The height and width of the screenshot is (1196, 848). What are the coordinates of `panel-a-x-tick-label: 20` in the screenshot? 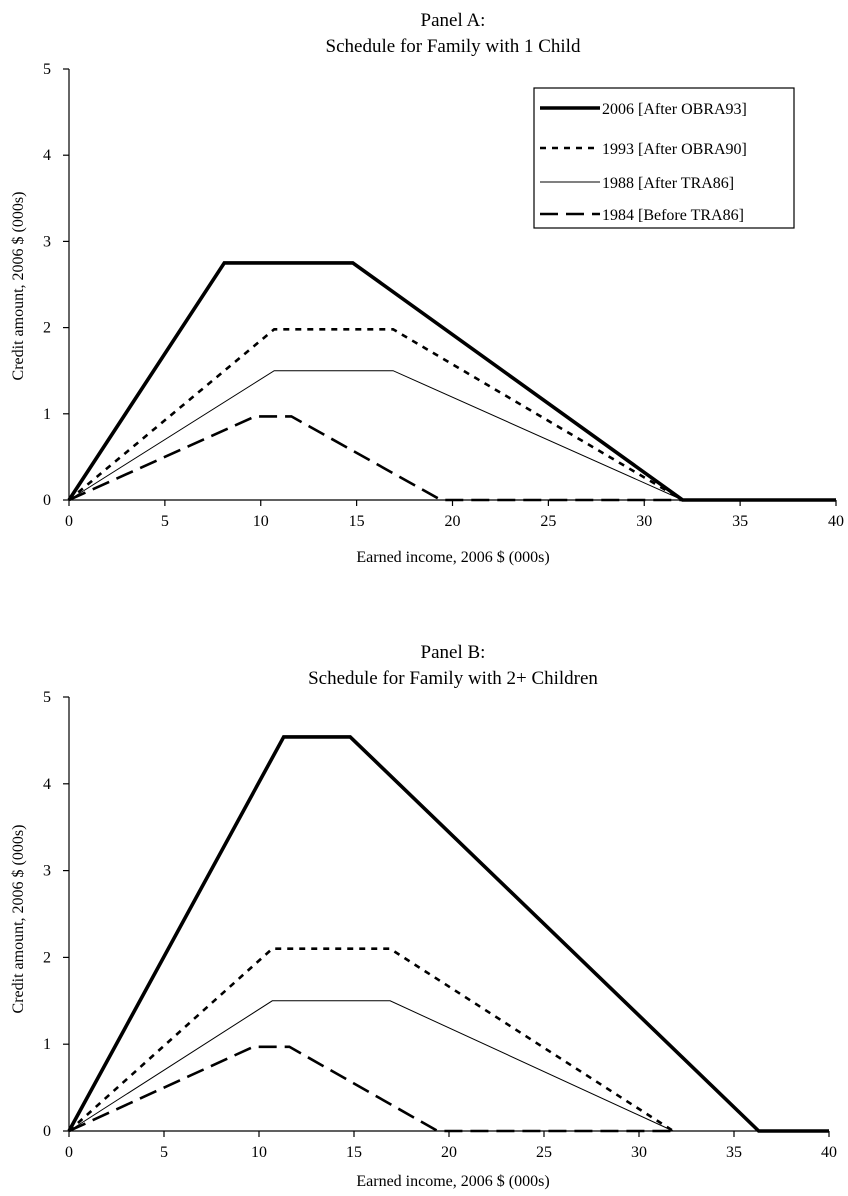 It's located at (453, 521).